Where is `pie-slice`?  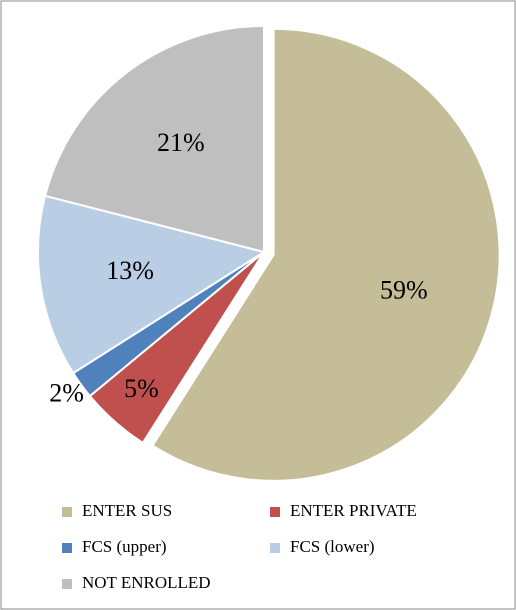 pie-slice is located at coordinates (152, 284).